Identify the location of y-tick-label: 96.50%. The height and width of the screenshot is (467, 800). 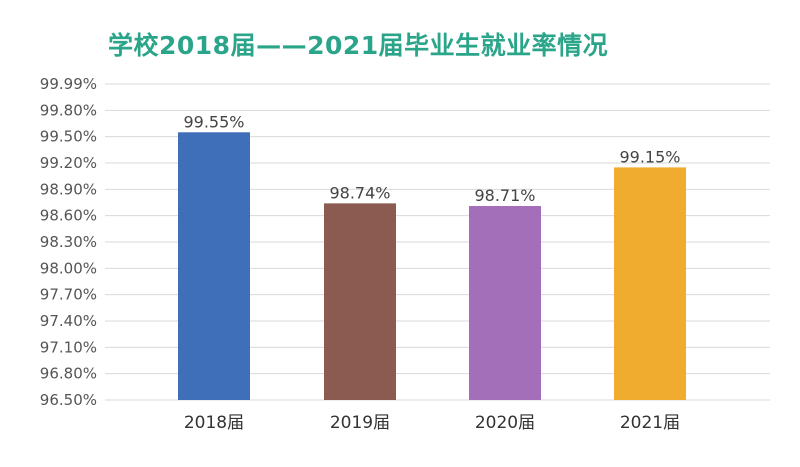
(68, 400).